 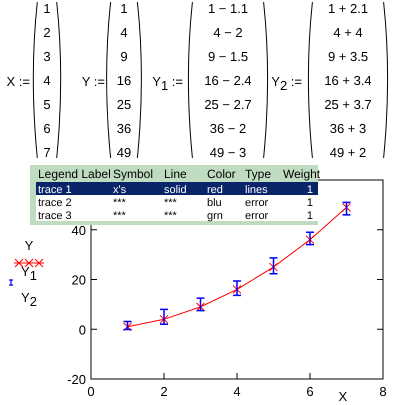 What do you see at coordinates (175, 216) in the screenshot?
I see `text: trace 3 *** *** grn error 1` at bounding box center [175, 216].